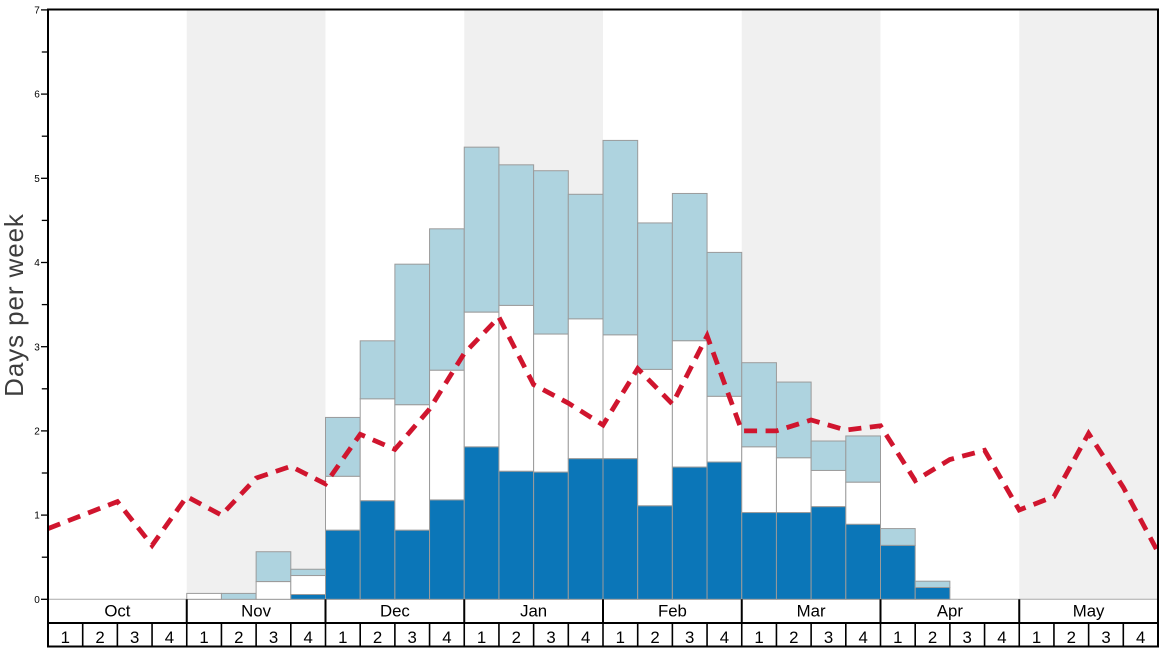 The image size is (1168, 653). Describe the element at coordinates (37, 95) in the screenshot. I see `svg-text: 6` at that location.